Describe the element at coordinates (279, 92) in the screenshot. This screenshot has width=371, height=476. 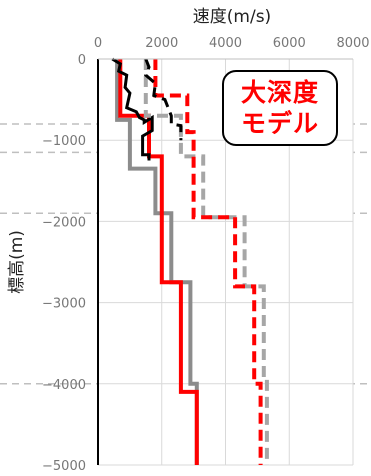
I see `annotation-line-1: 大深度` at that location.